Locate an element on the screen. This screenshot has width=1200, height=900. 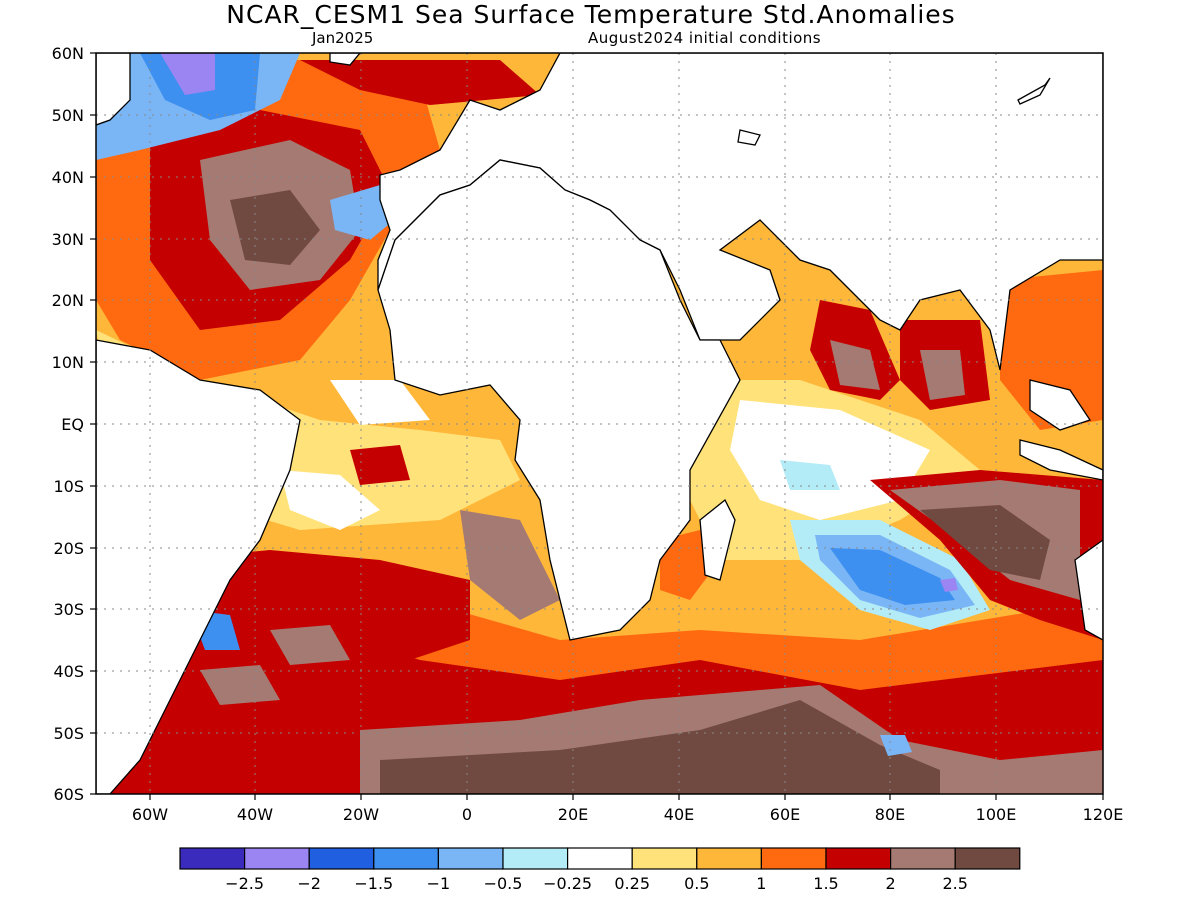
indian-ocean-slight-cool is located at coordinates (810, 475).